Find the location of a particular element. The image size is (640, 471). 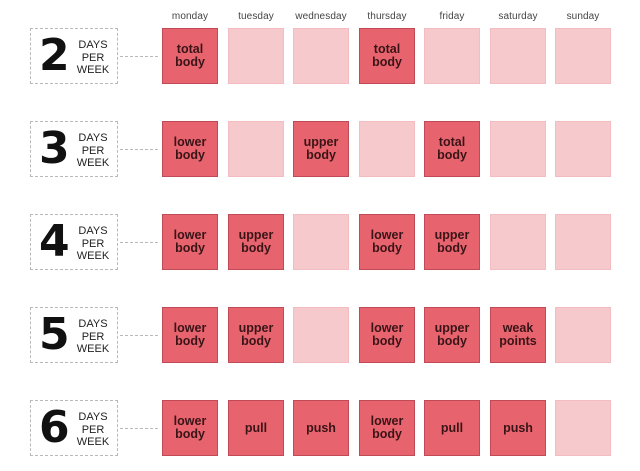

days-per-week-label: 2 DAYS PER WEEK is located at coordinates (74, 56).